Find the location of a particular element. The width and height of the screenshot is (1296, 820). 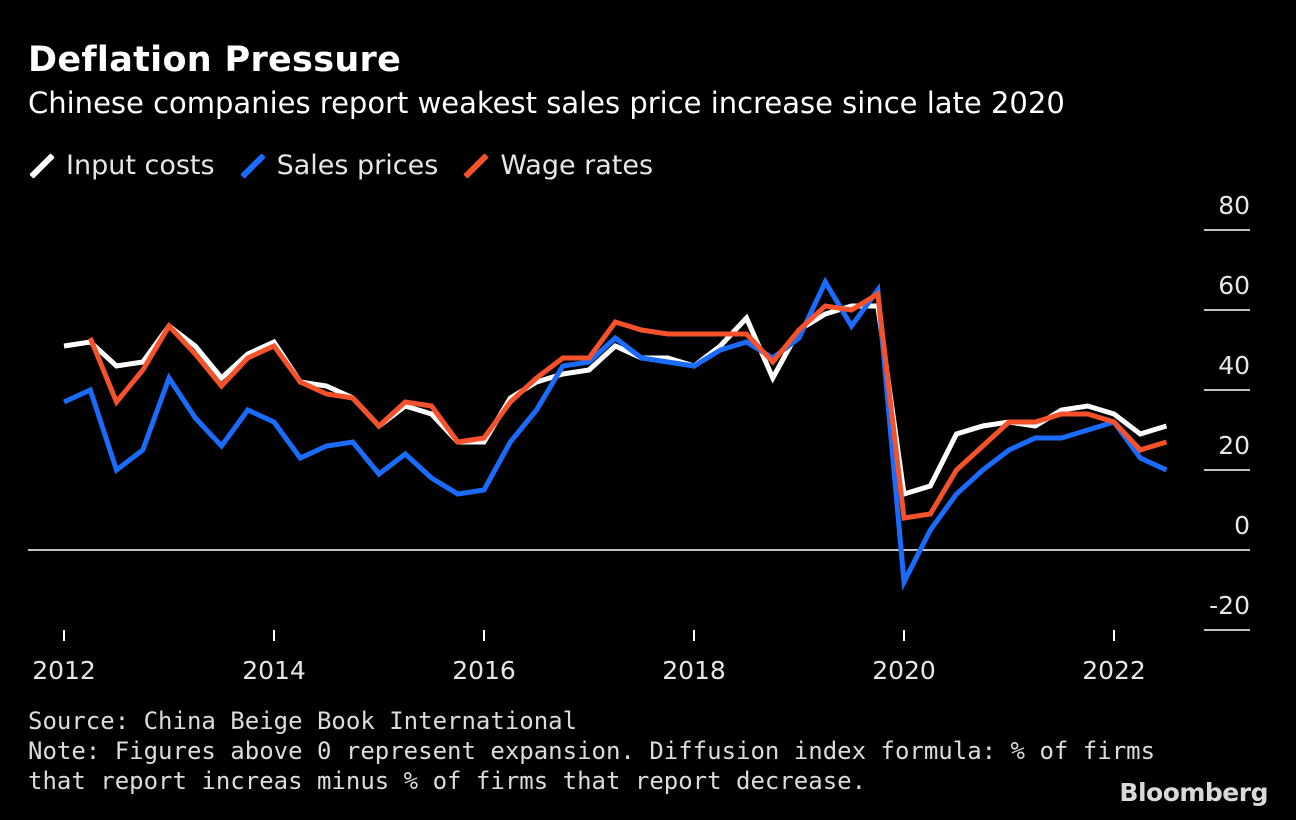

x-tick-label-2022: 2022 is located at coordinates (1114, 670).